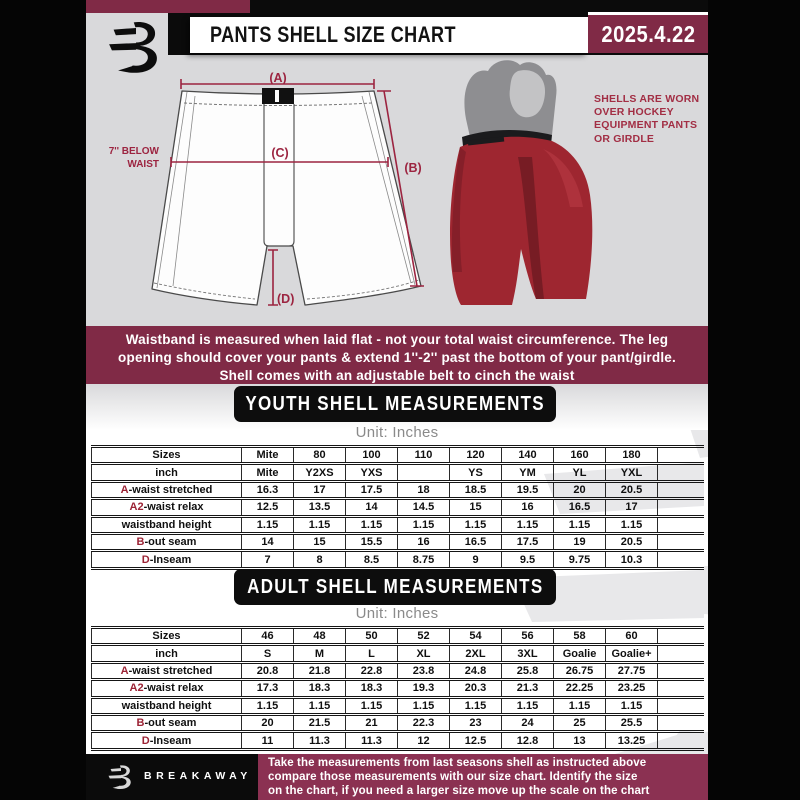 The width and height of the screenshot is (800, 800). Describe the element at coordinates (634, 112) in the screenshot. I see `caption-line: OVER HOCKEY` at that location.